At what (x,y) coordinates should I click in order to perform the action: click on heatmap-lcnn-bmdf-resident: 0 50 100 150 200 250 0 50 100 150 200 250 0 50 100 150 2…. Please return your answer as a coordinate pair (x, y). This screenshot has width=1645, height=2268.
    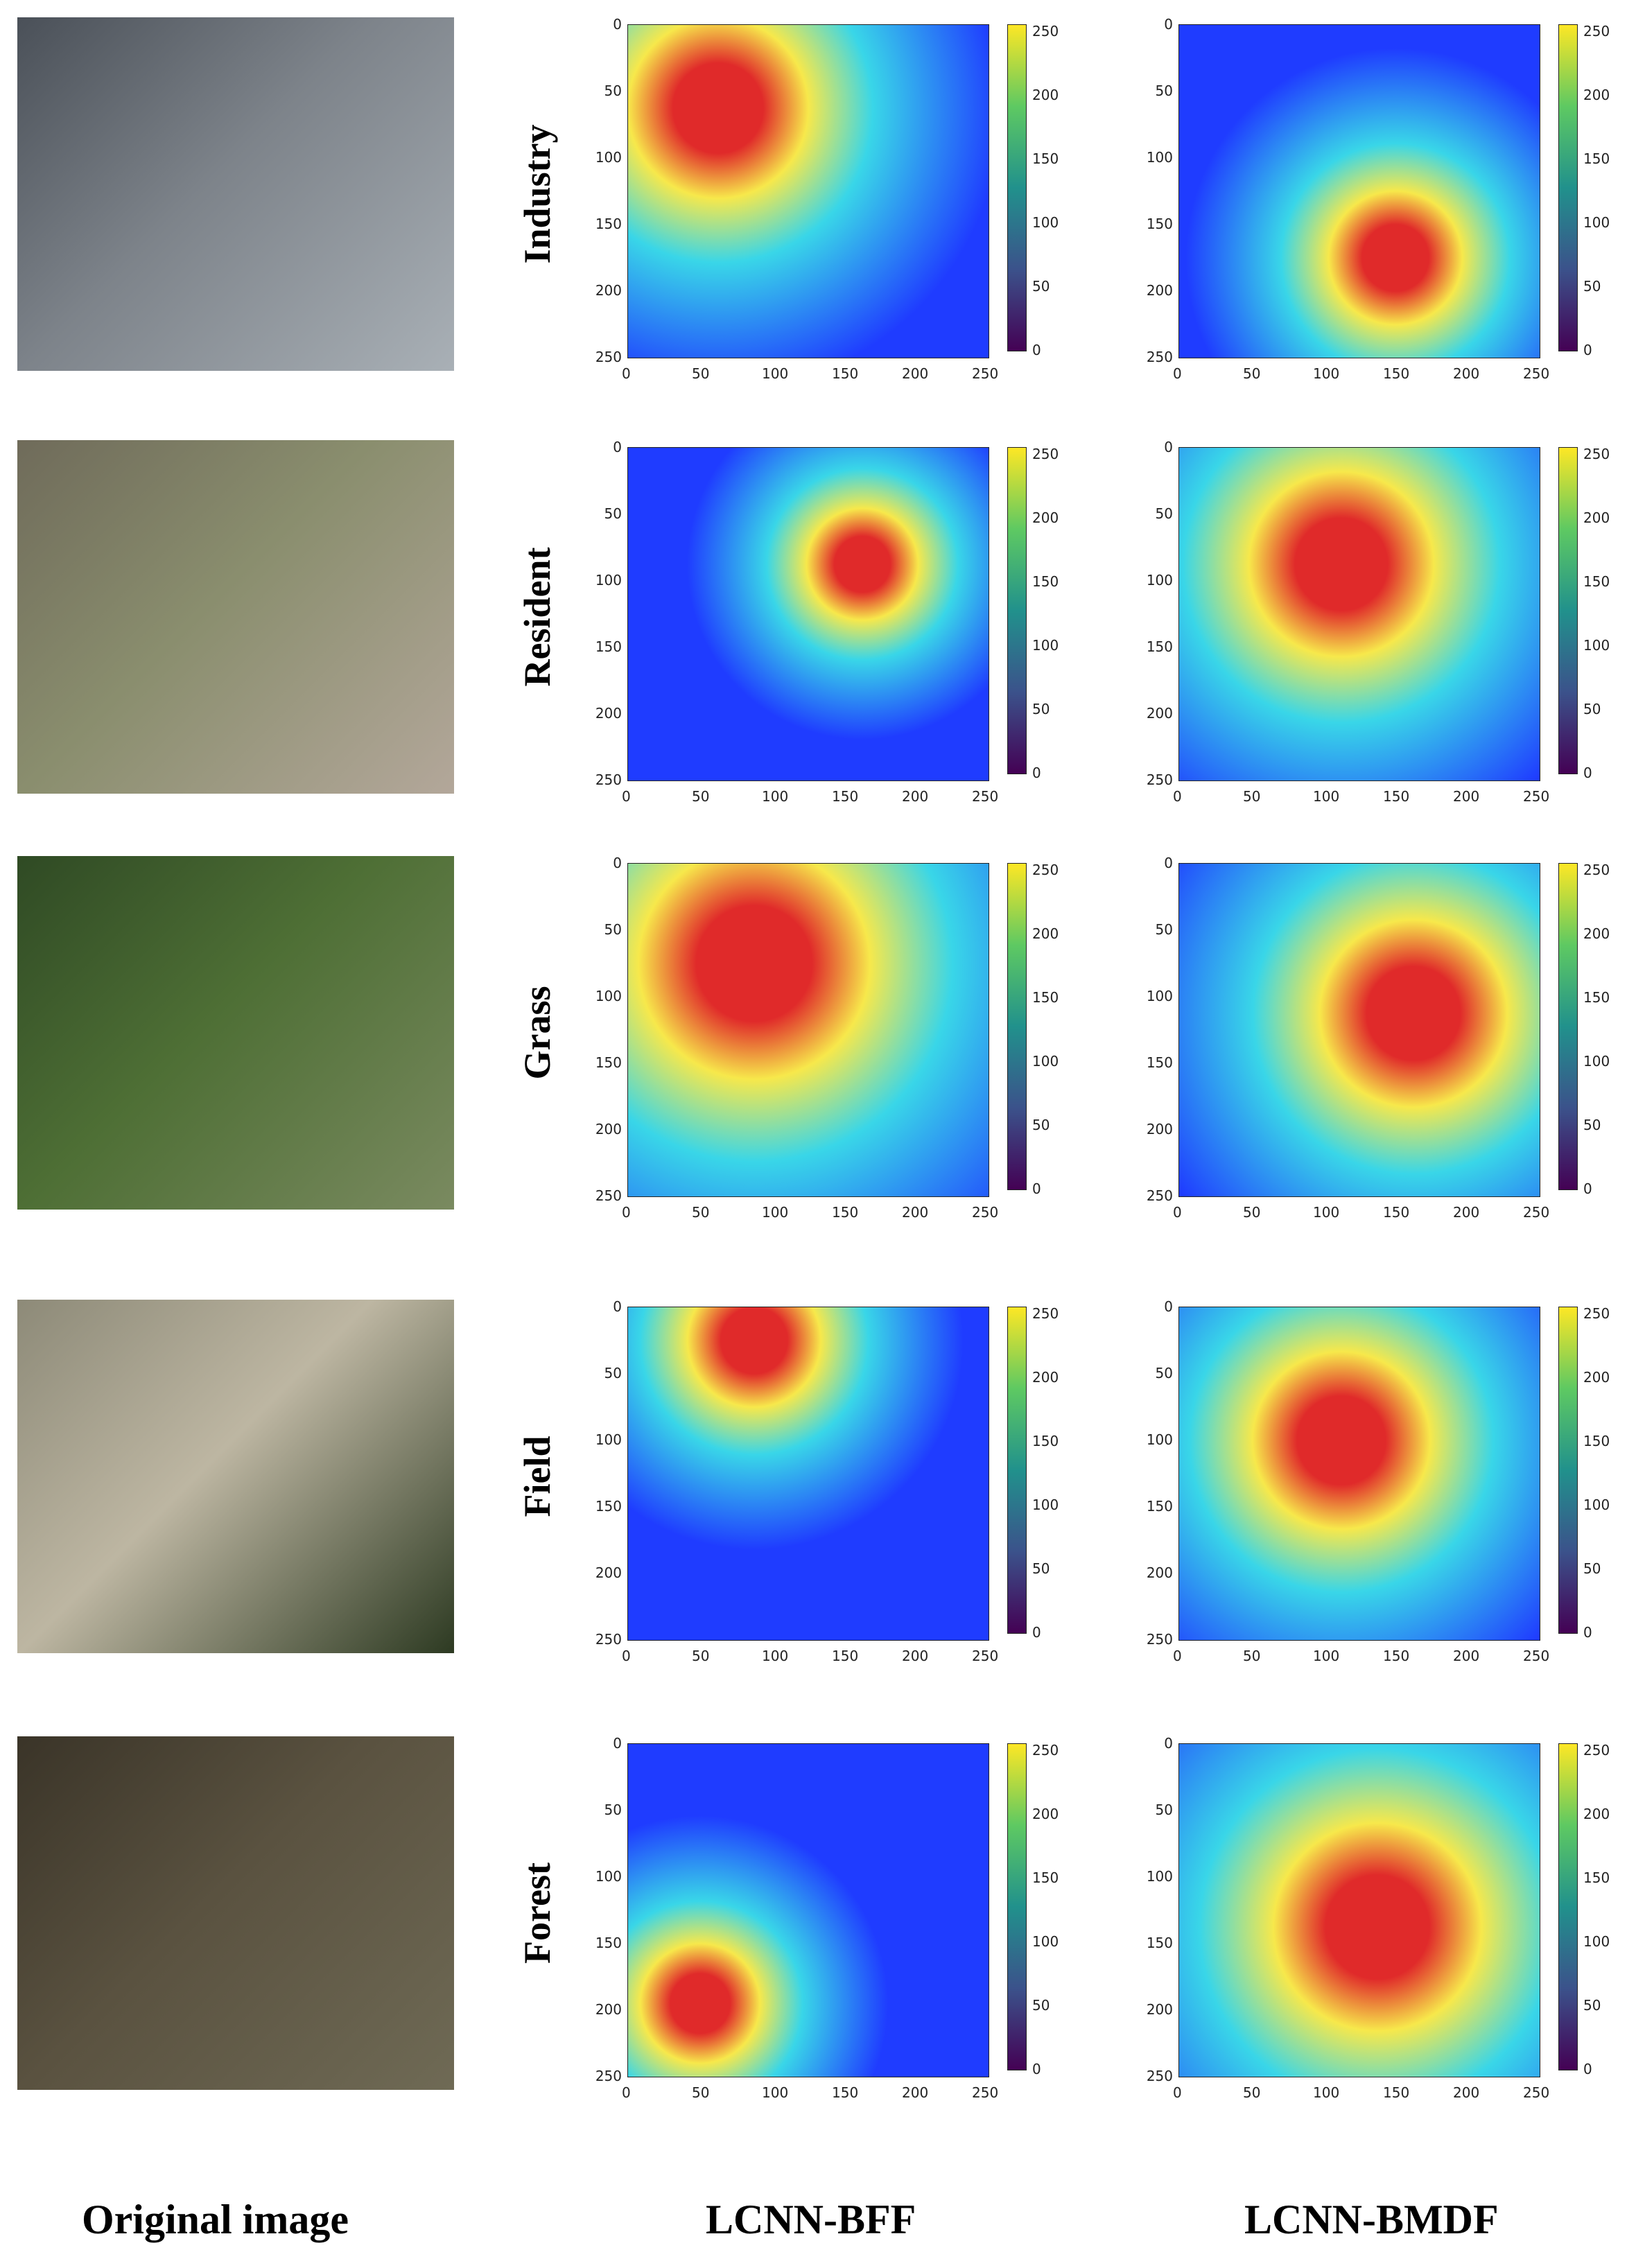
    Looking at the image, I should click on (1378, 639).